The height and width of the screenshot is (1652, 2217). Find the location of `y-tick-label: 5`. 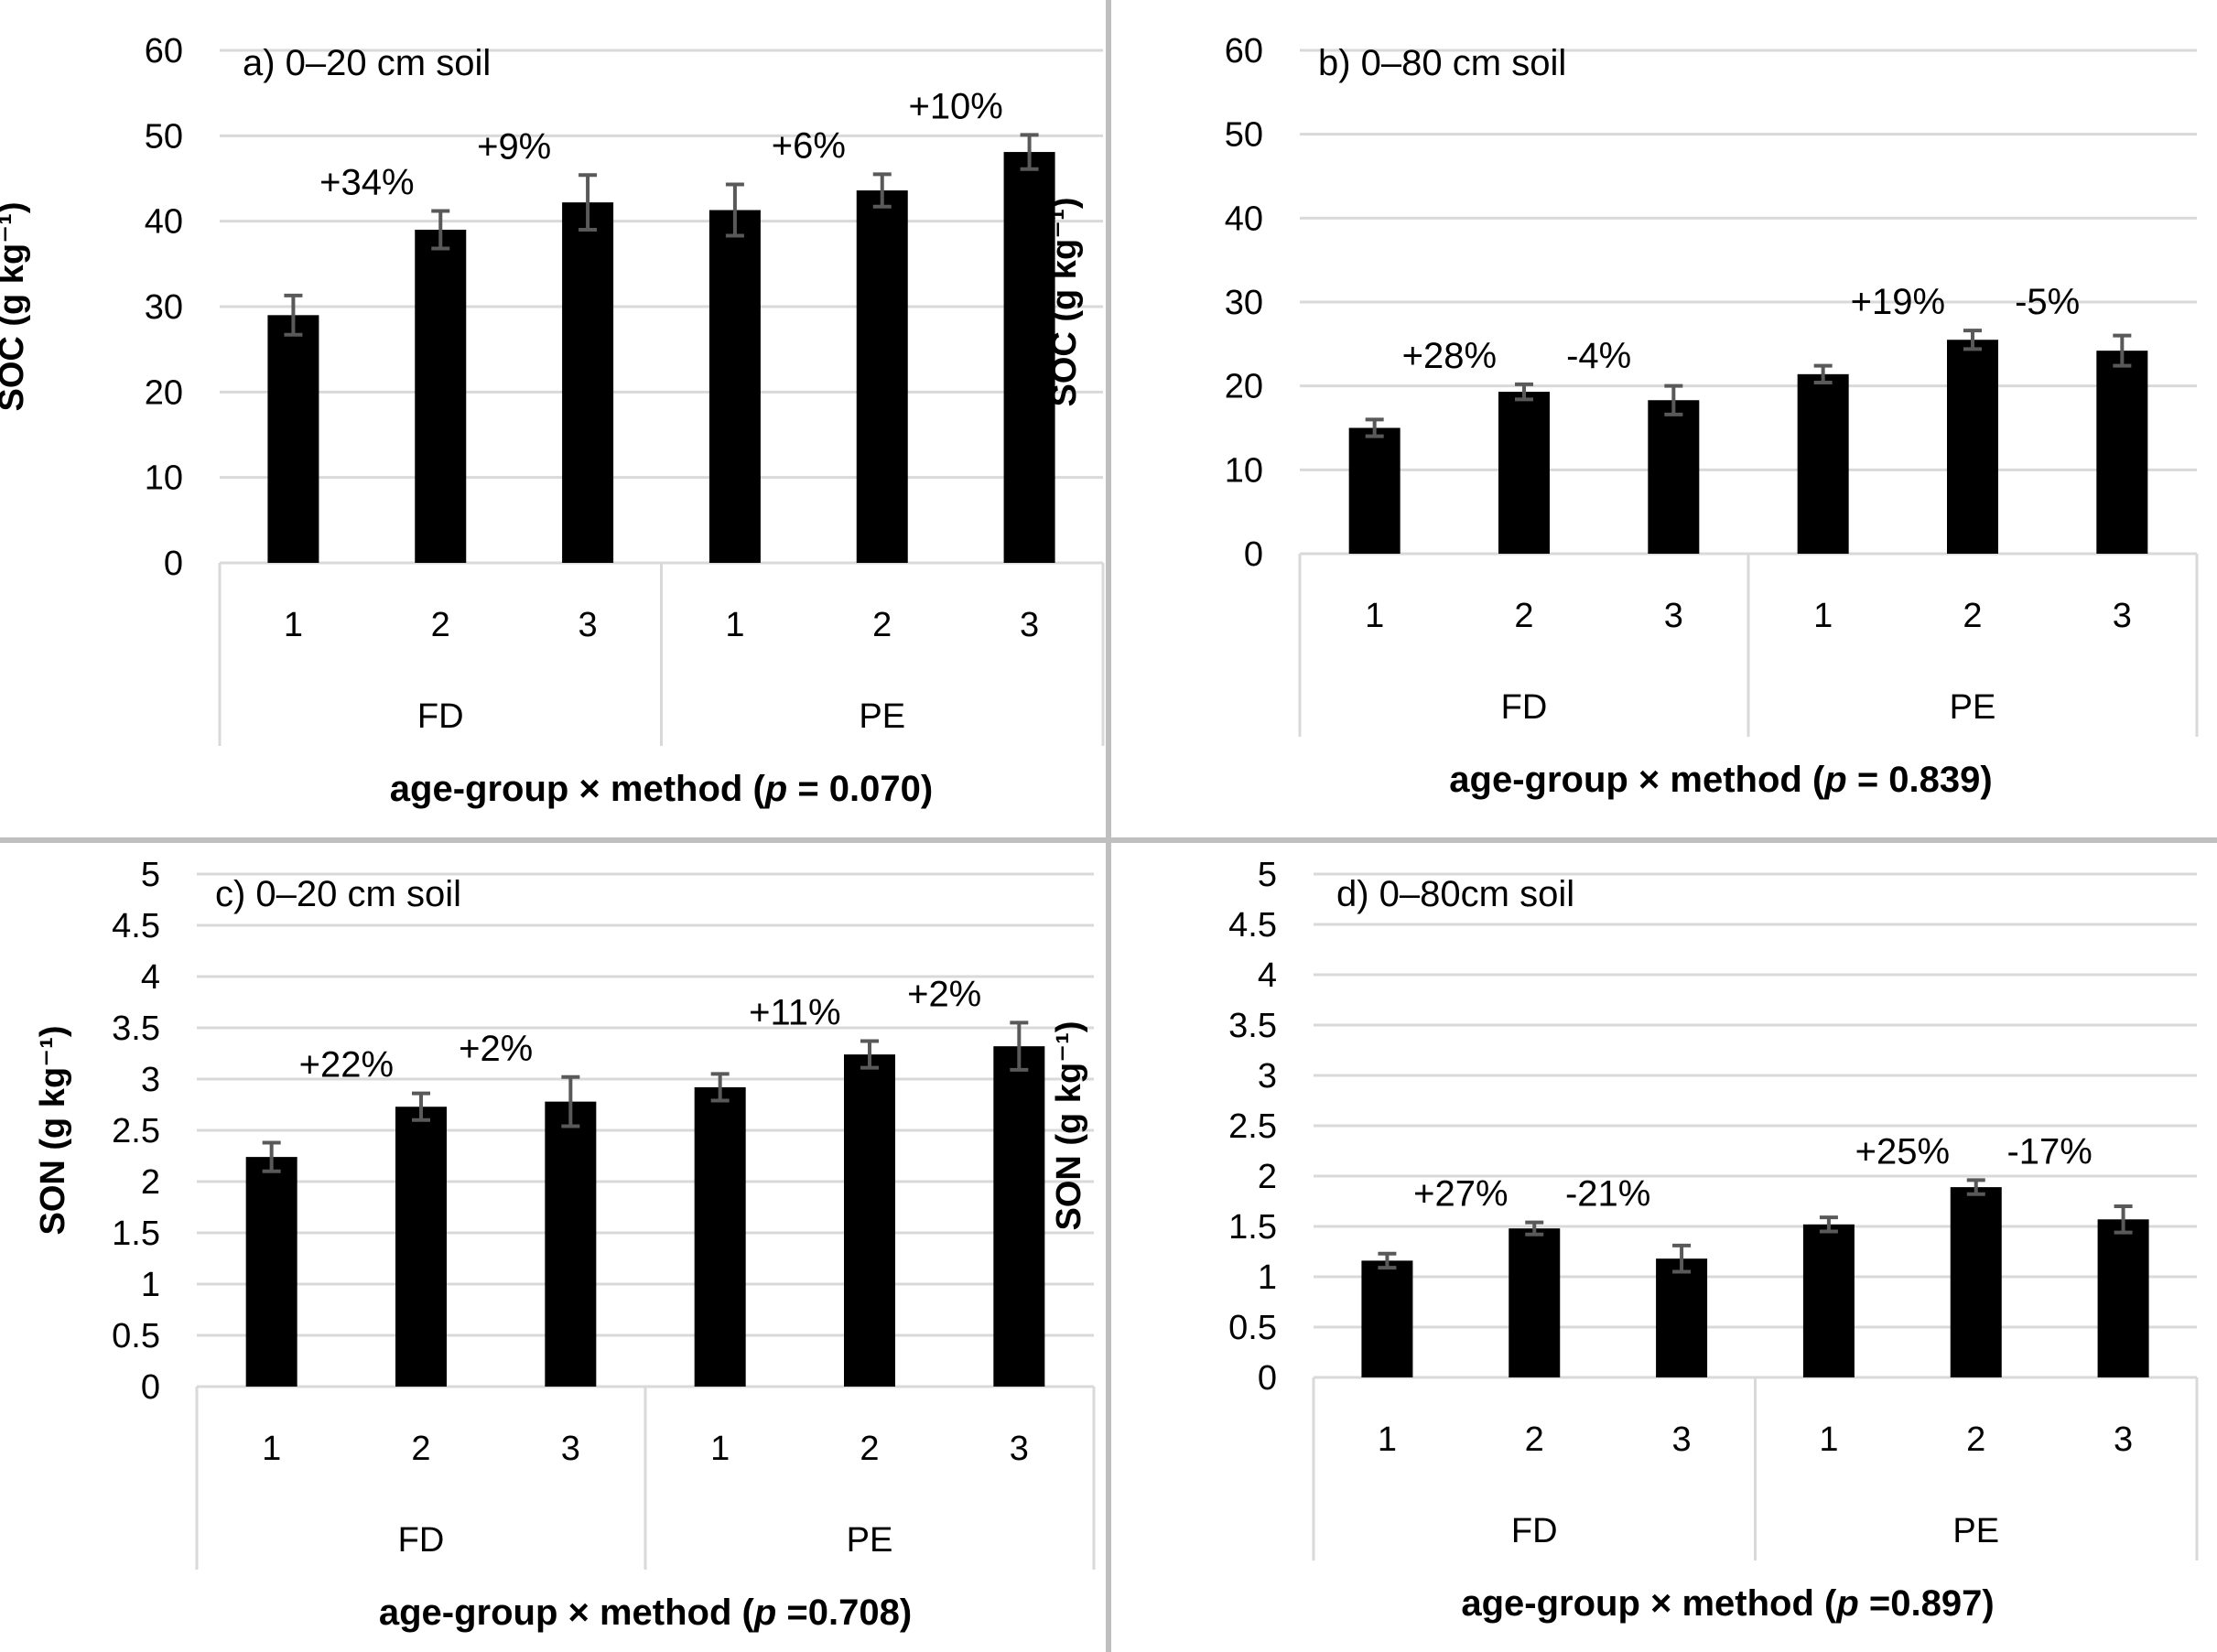

y-tick-label: 5 is located at coordinates (150, 875).